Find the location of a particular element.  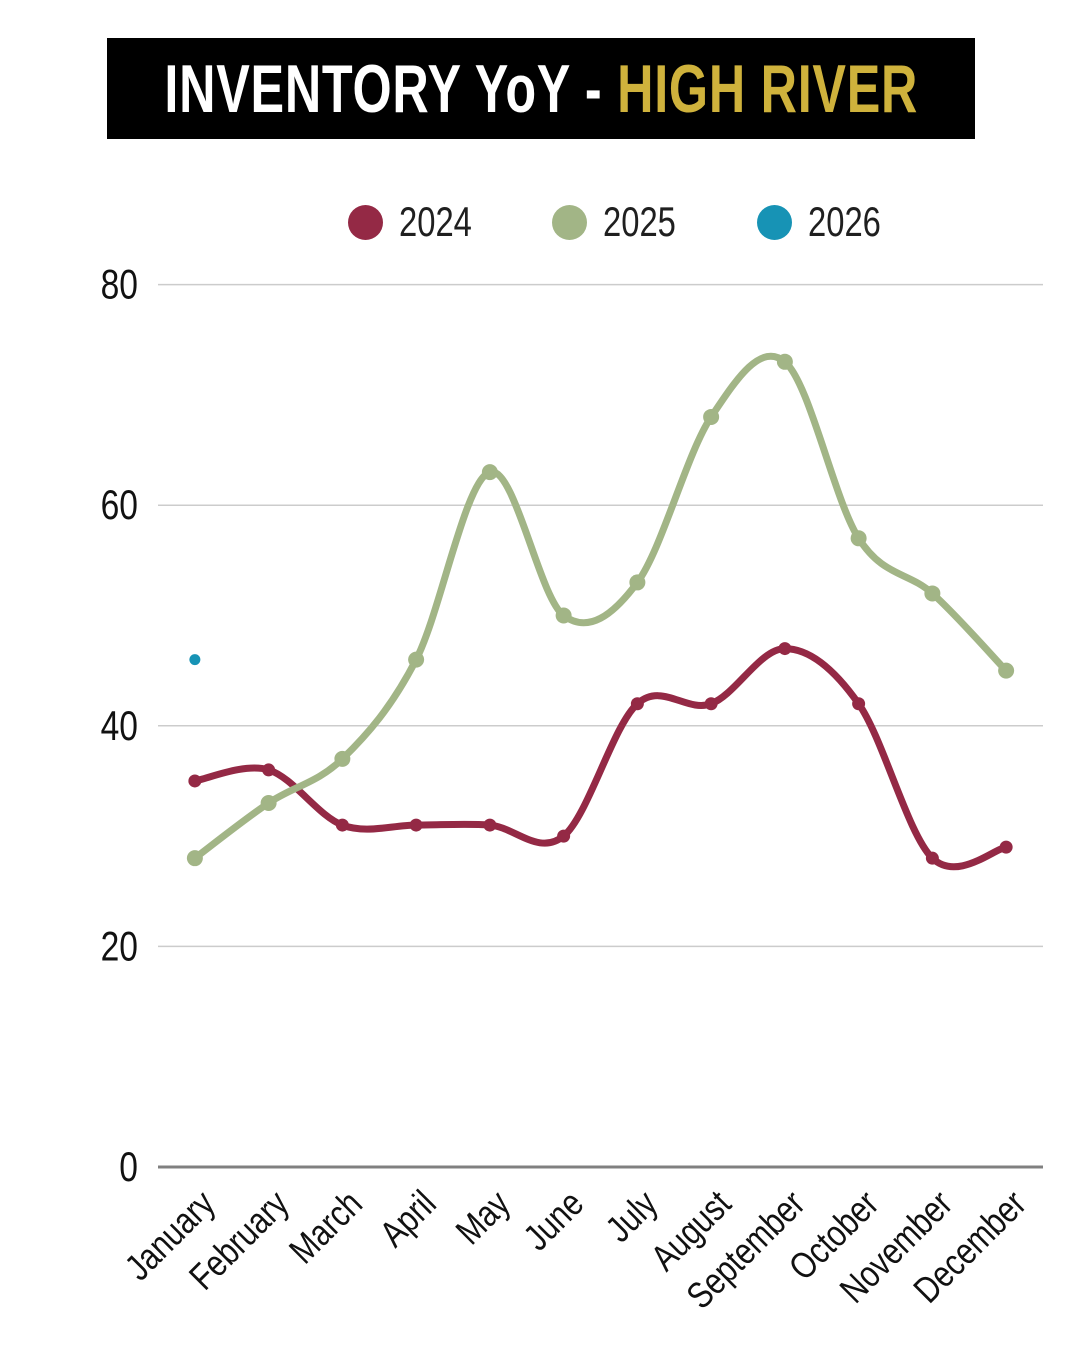

legend-item-2024: 2024 is located at coordinates (420, 221).